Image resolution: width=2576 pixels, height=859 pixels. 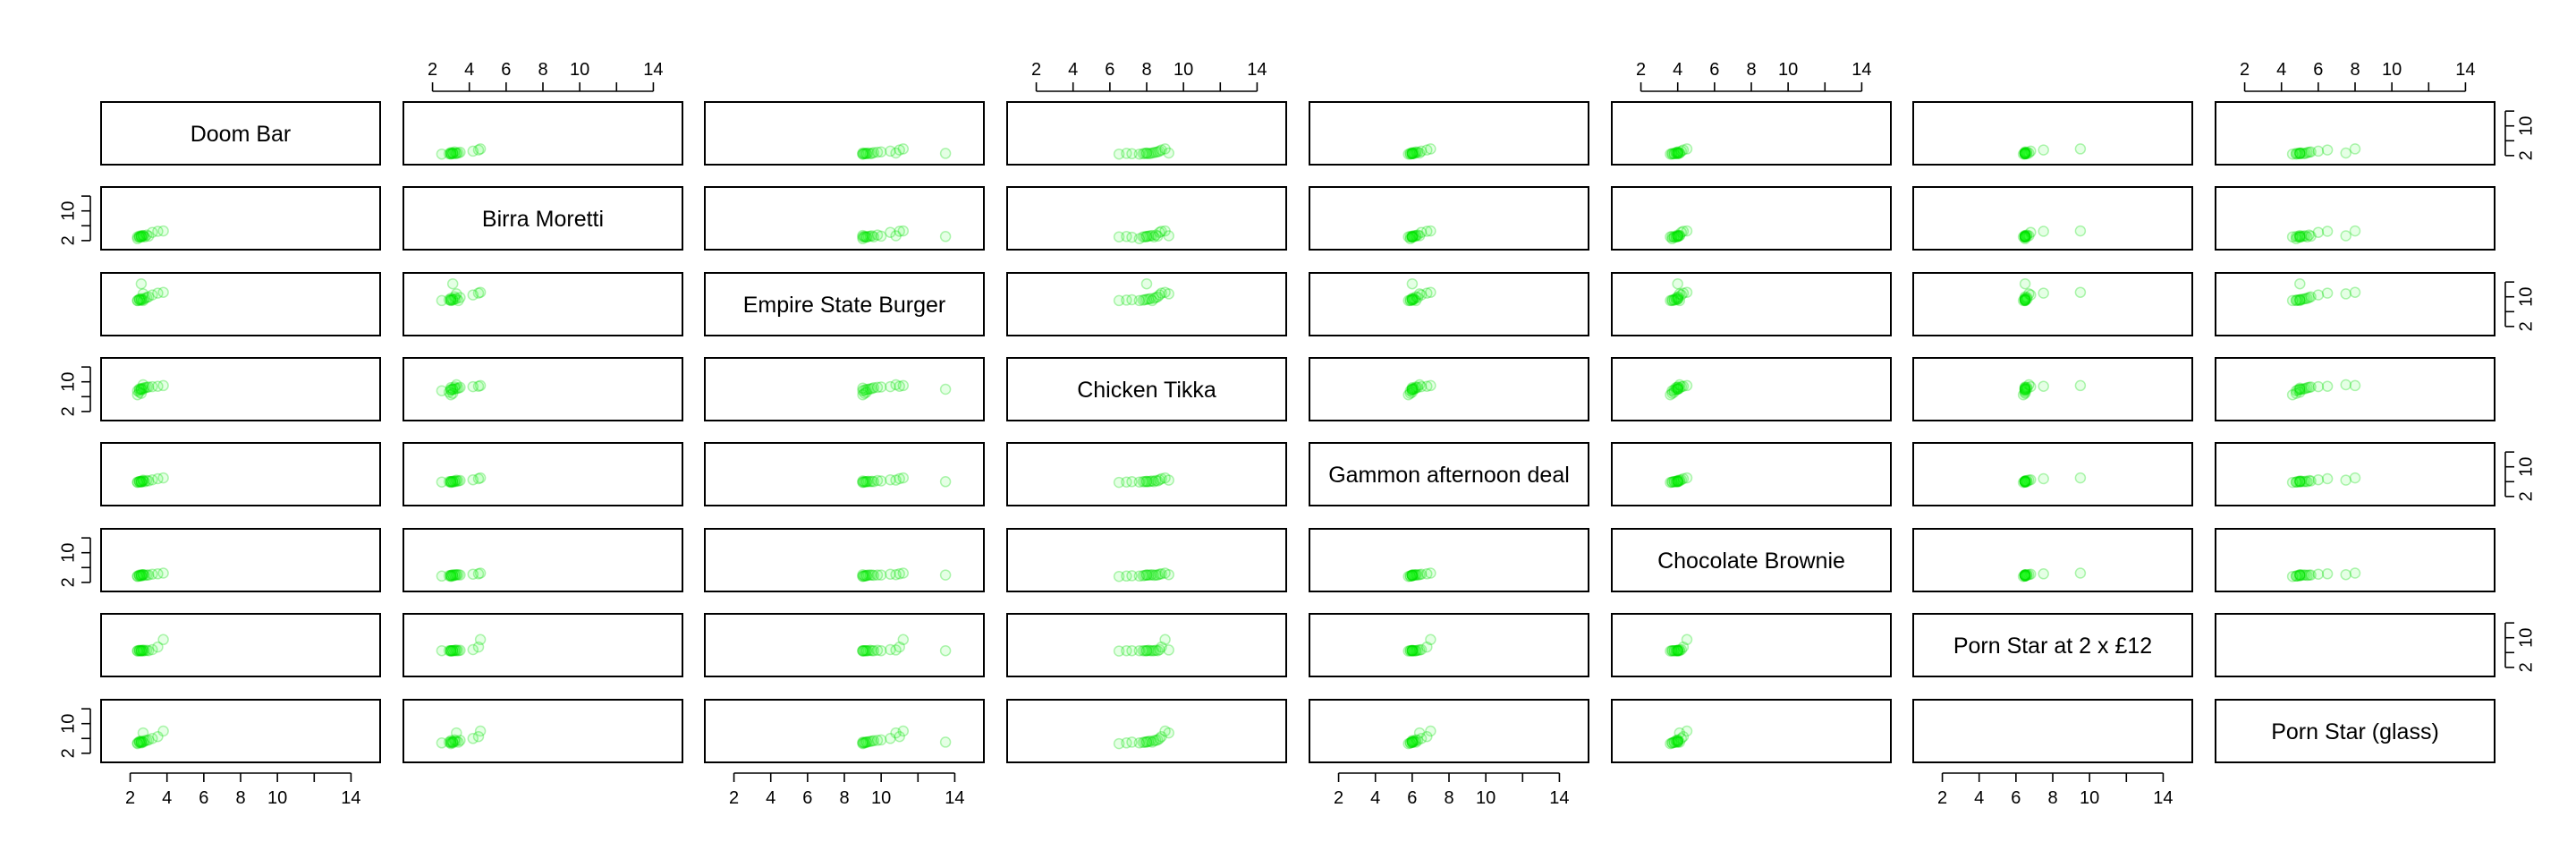 I want to click on x-tick-label: 4, so click(x=1073, y=70).